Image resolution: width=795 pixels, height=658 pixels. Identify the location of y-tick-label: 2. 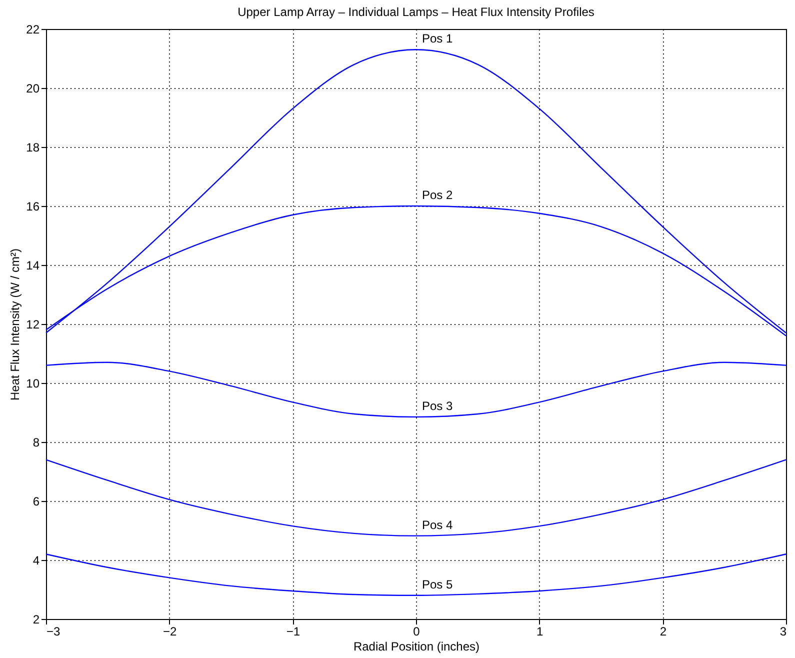
(36, 619).